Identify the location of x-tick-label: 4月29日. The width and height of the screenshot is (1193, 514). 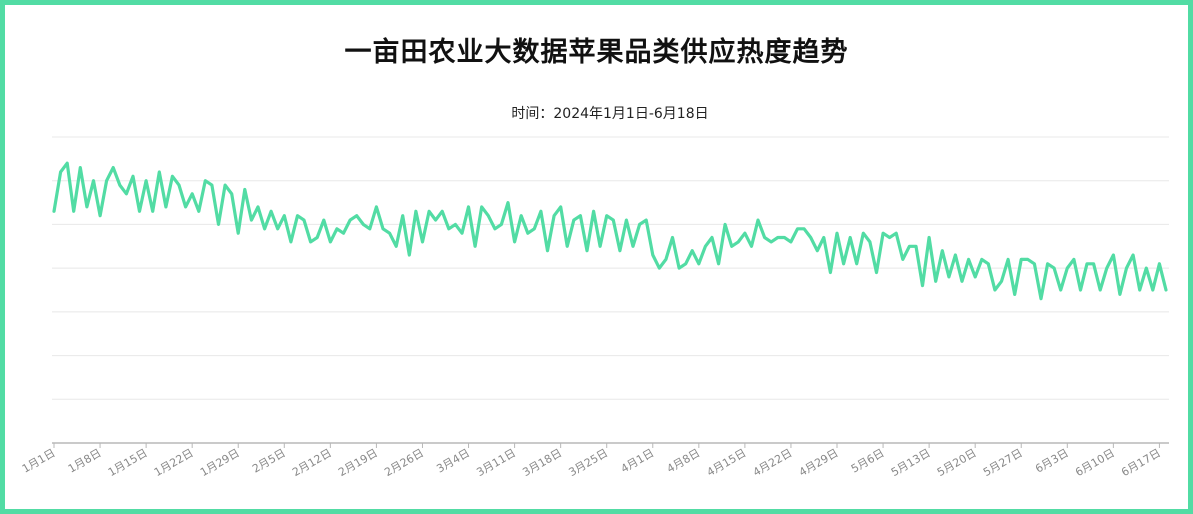
(819, 462).